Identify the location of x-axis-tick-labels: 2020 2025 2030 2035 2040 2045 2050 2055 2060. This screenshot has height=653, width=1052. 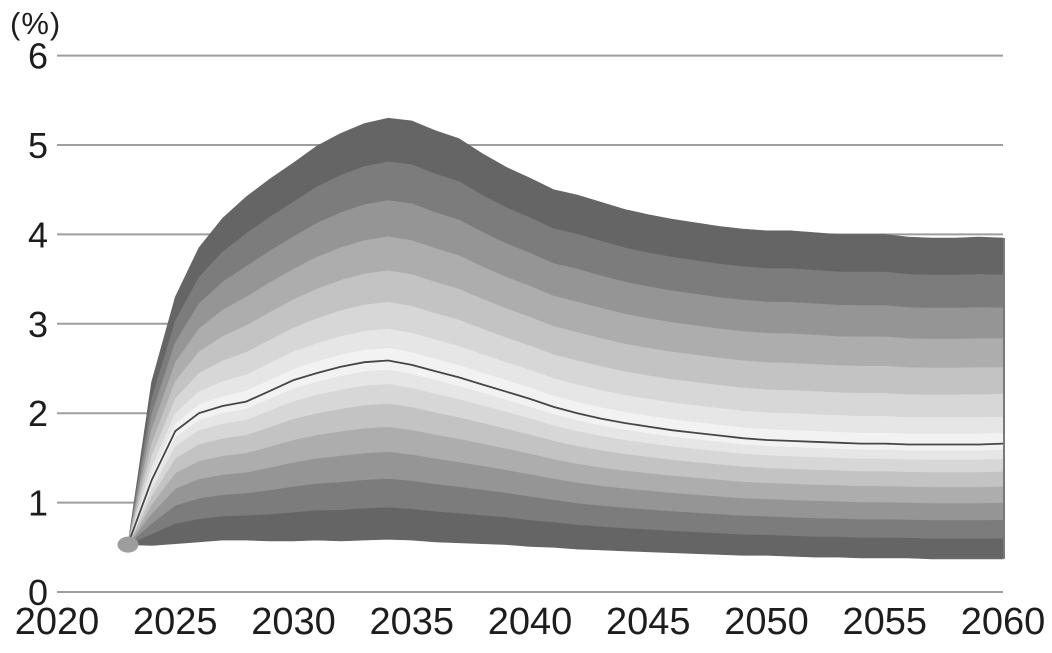
(530, 622).